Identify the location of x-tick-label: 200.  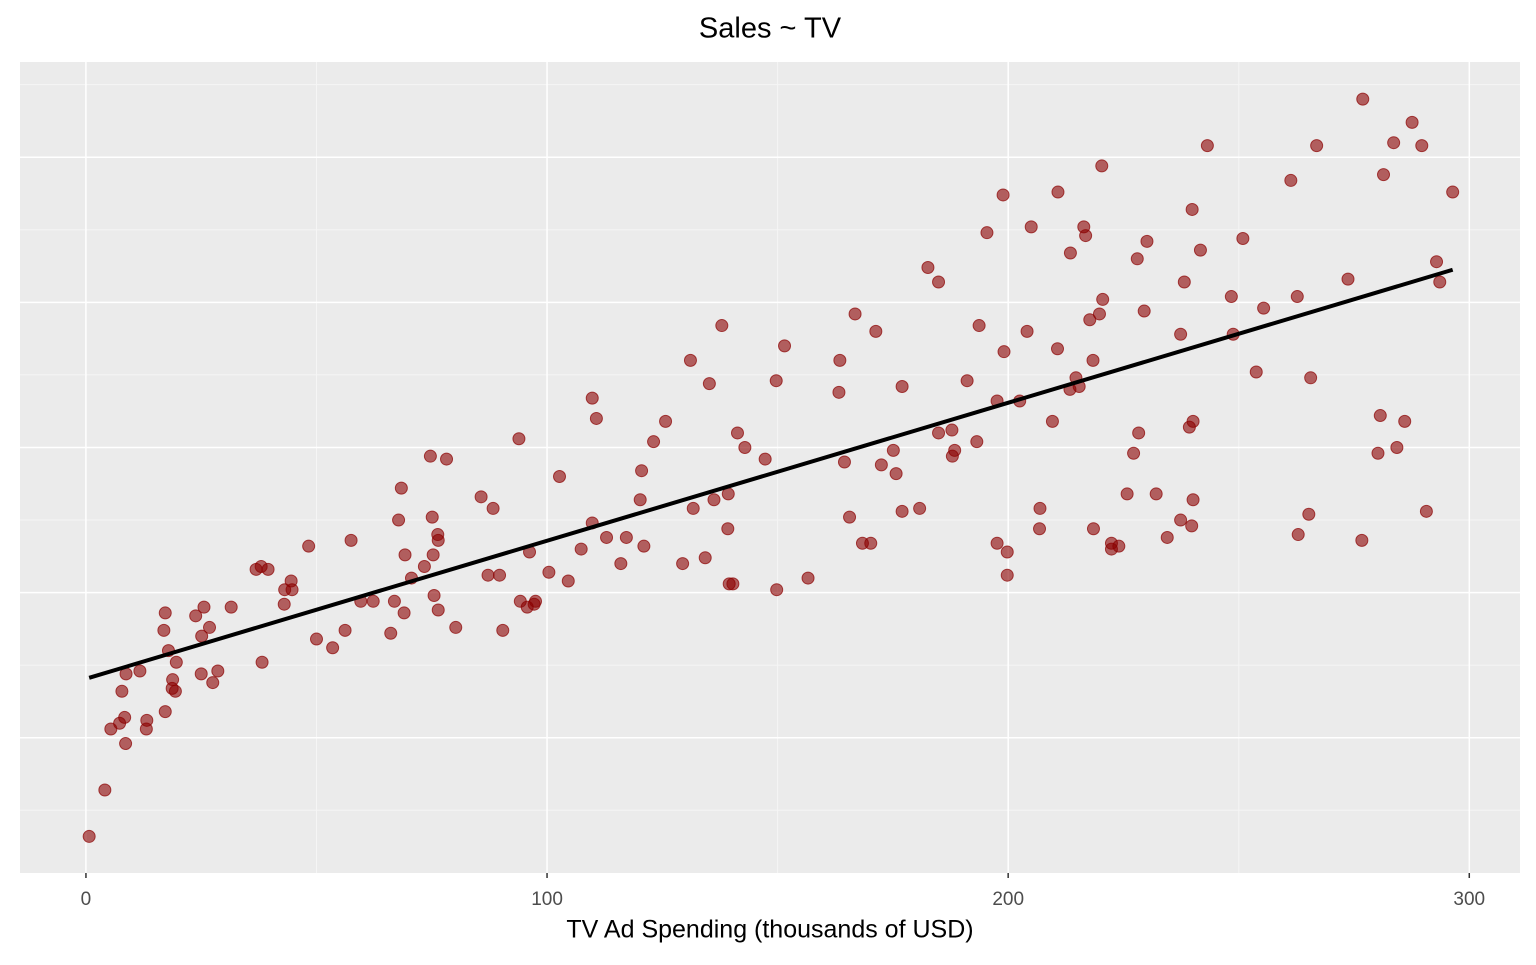
(1008, 899).